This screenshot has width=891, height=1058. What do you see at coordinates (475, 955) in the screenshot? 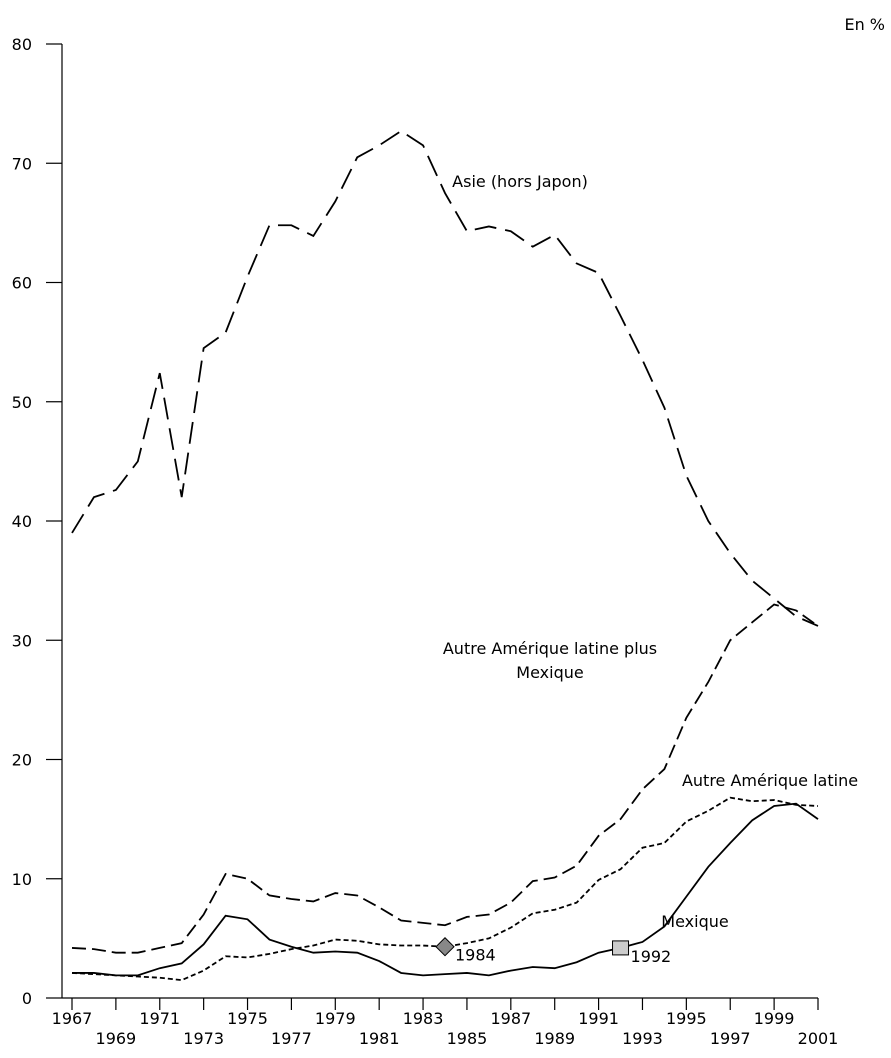
I see `annotation-label: 1984` at bounding box center [475, 955].